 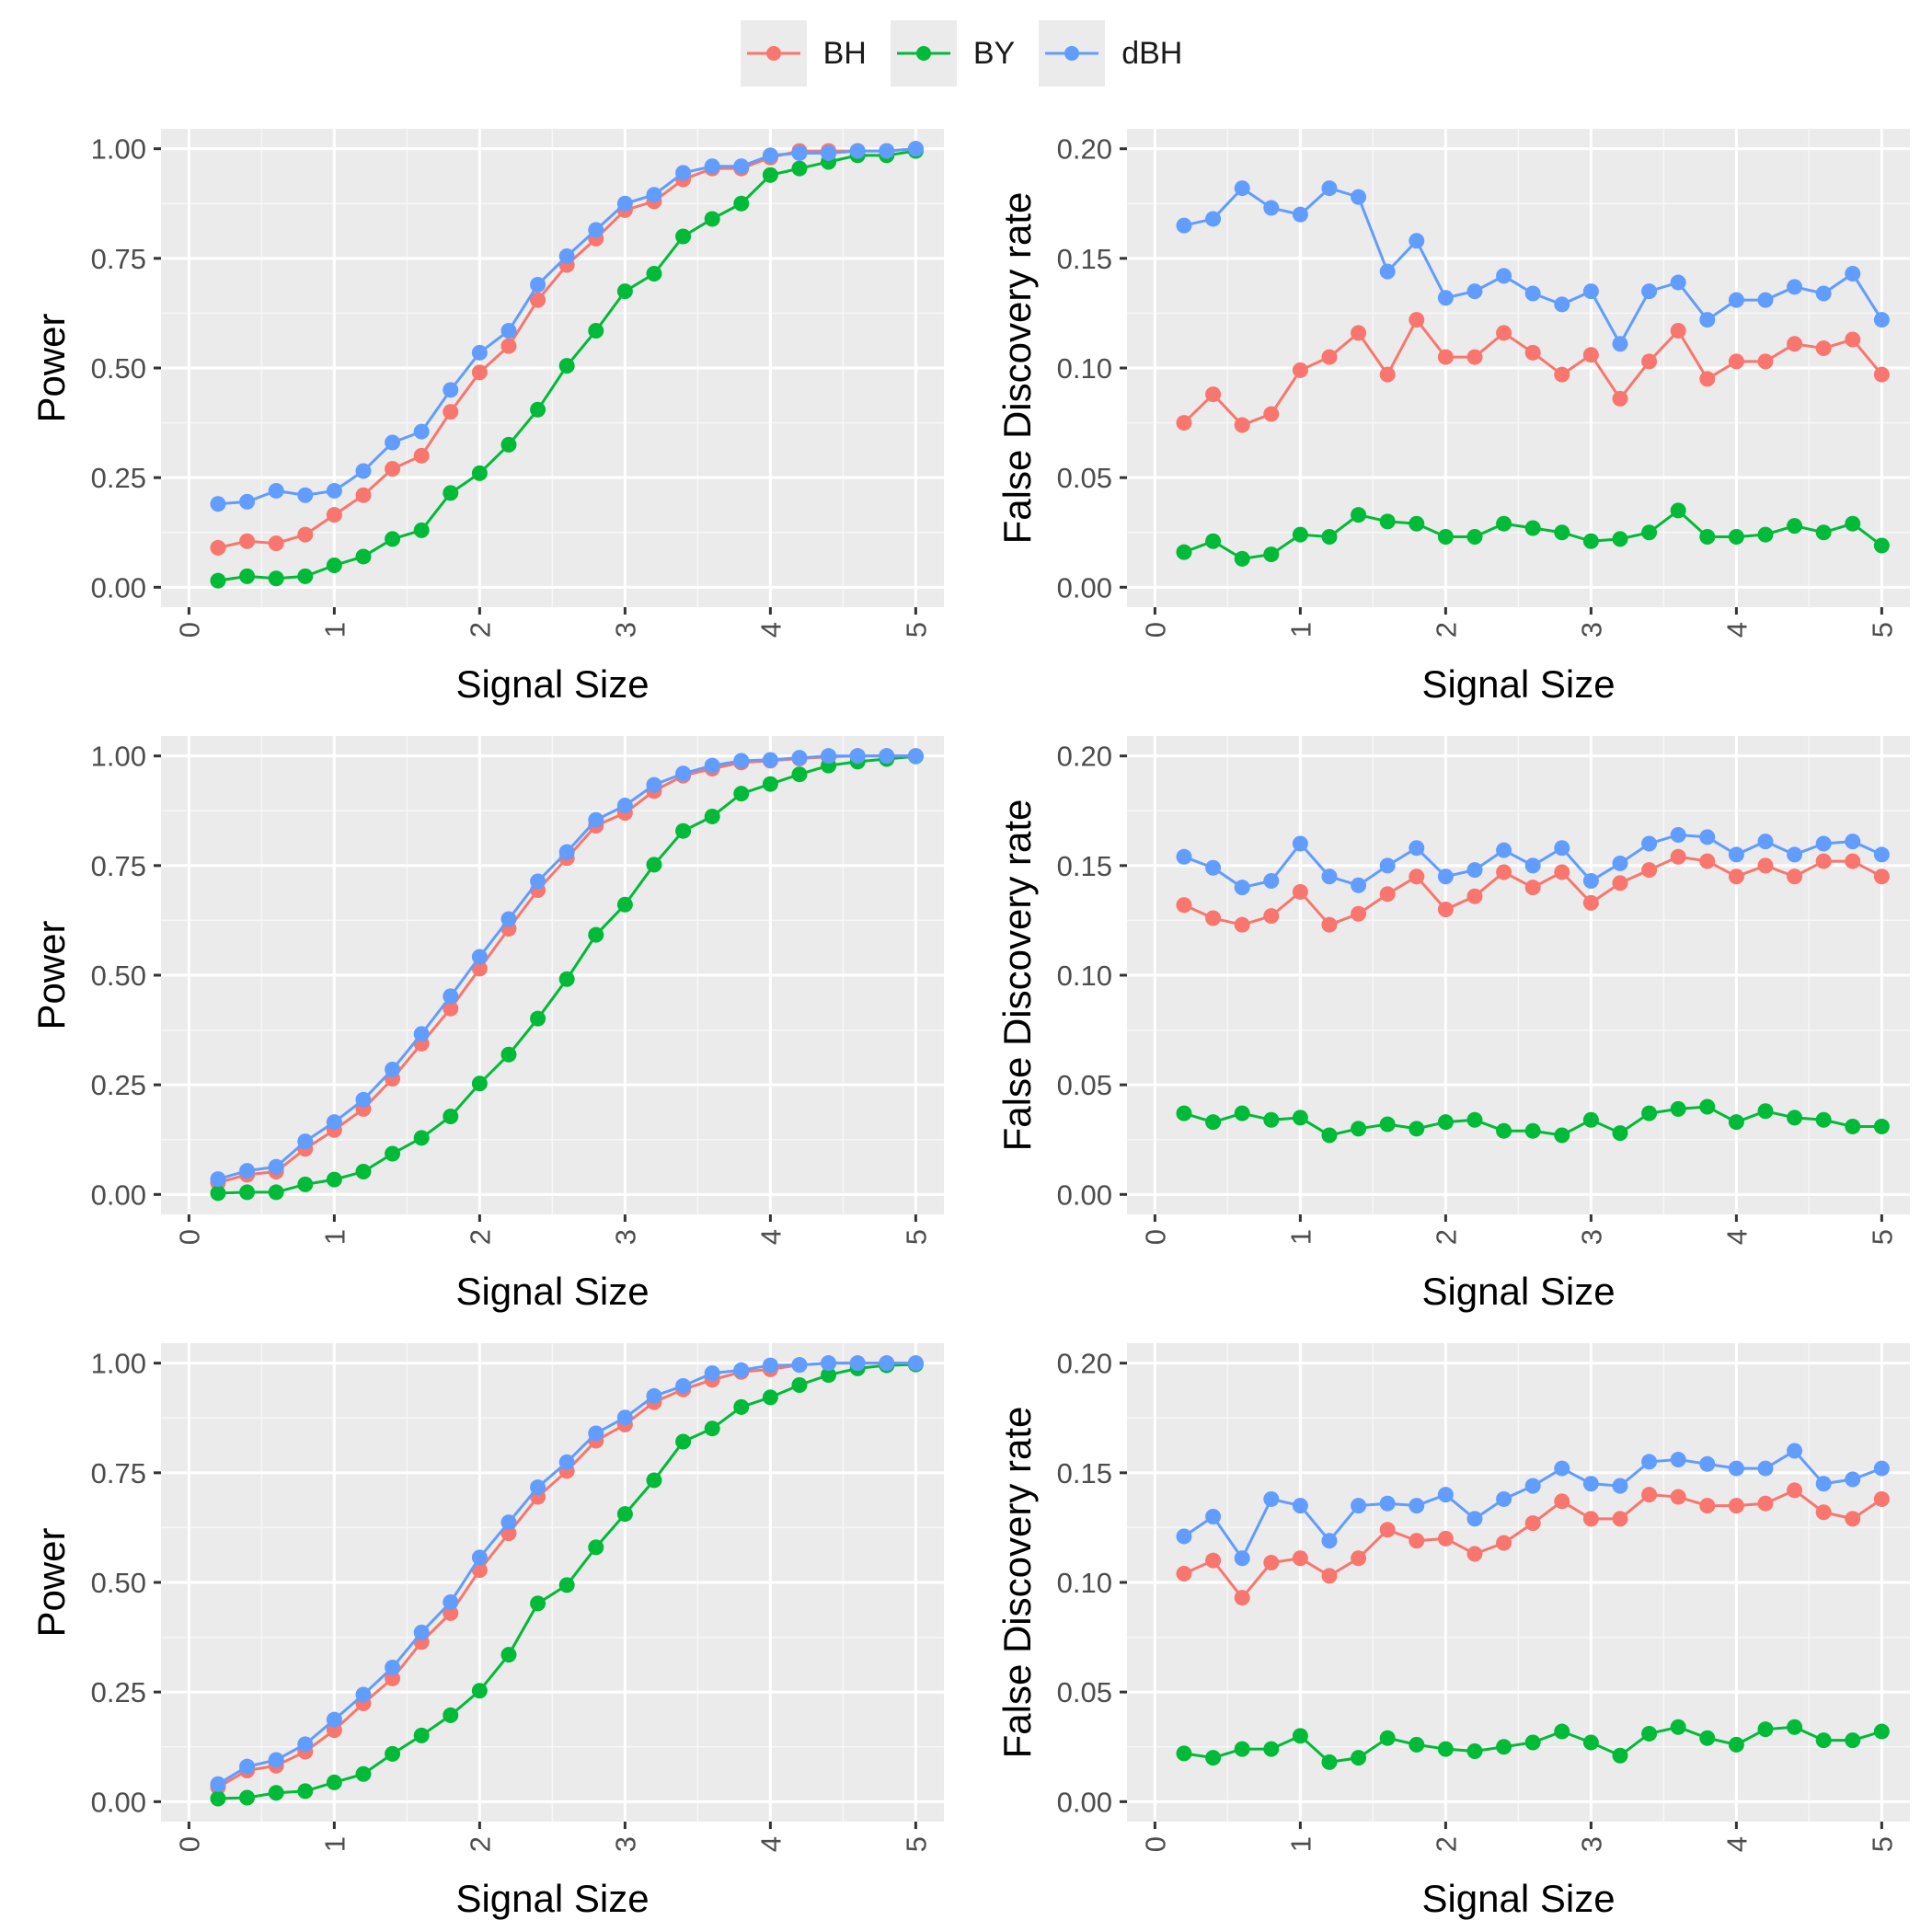 I want to click on legend-key-bh, so click(x=773, y=53).